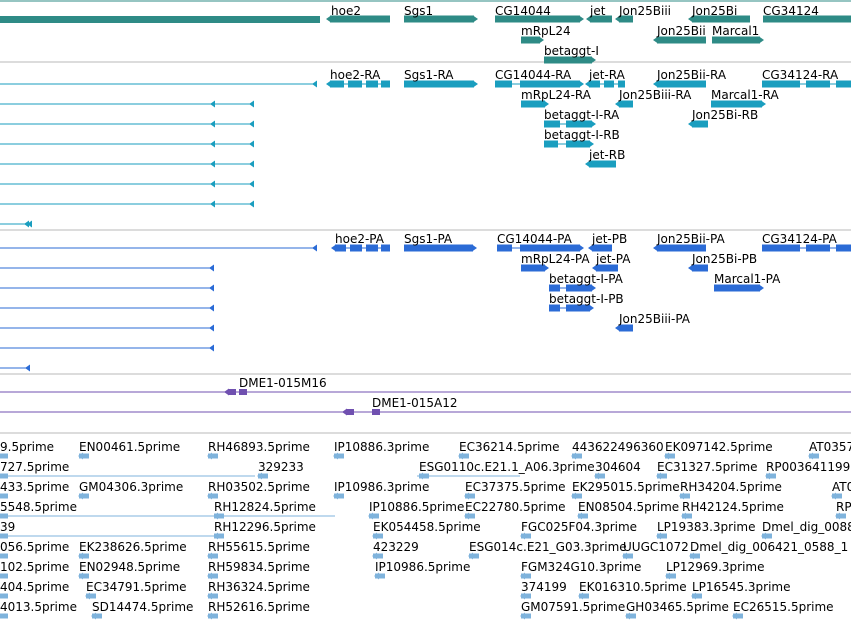 The width and height of the screenshot is (851, 622). I want to click on clone-dme1-015a12-exon, so click(376, 412).